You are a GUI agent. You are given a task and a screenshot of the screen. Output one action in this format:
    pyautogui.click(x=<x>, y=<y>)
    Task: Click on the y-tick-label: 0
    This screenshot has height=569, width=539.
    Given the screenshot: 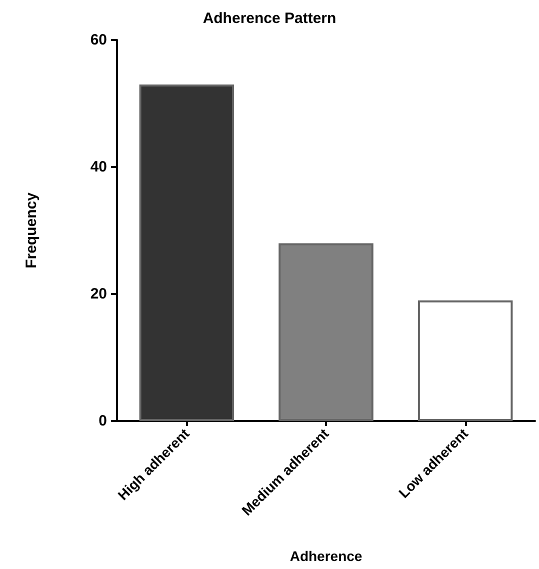 What is the action you would take?
    pyautogui.click(x=102, y=421)
    